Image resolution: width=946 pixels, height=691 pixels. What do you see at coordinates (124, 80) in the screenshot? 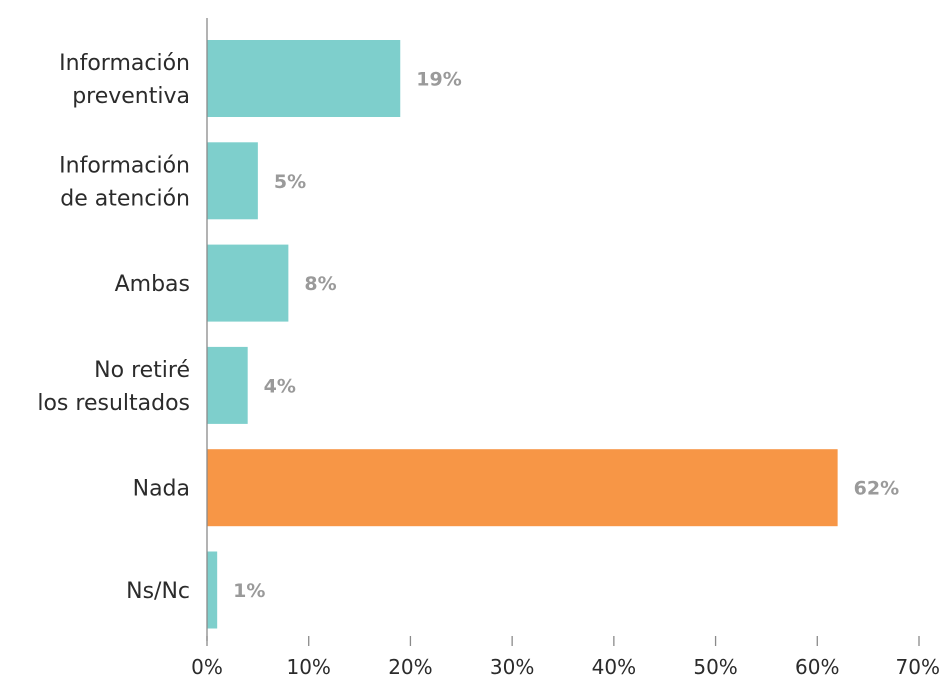
I see `category-label-1: Información preventiva` at bounding box center [124, 80].